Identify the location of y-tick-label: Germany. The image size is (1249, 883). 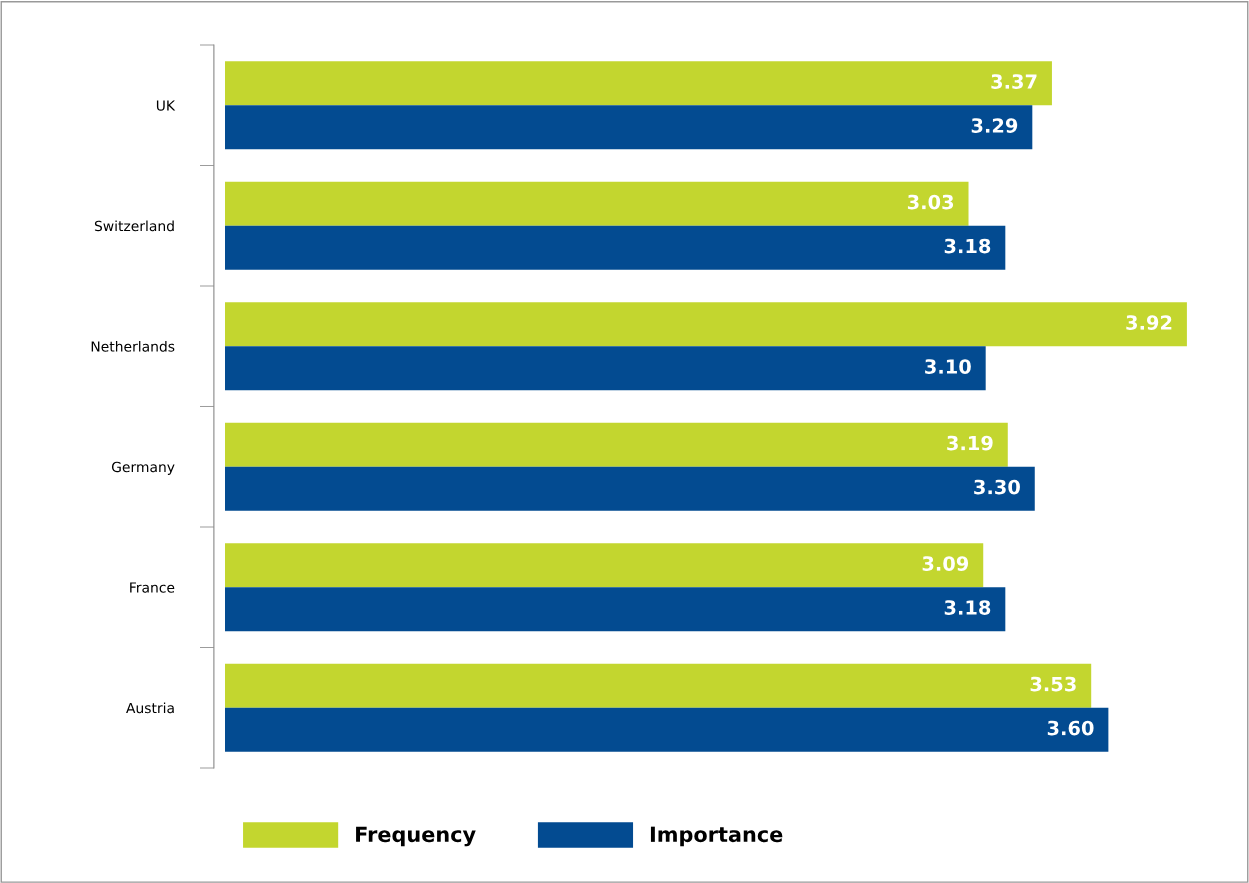
(143, 468).